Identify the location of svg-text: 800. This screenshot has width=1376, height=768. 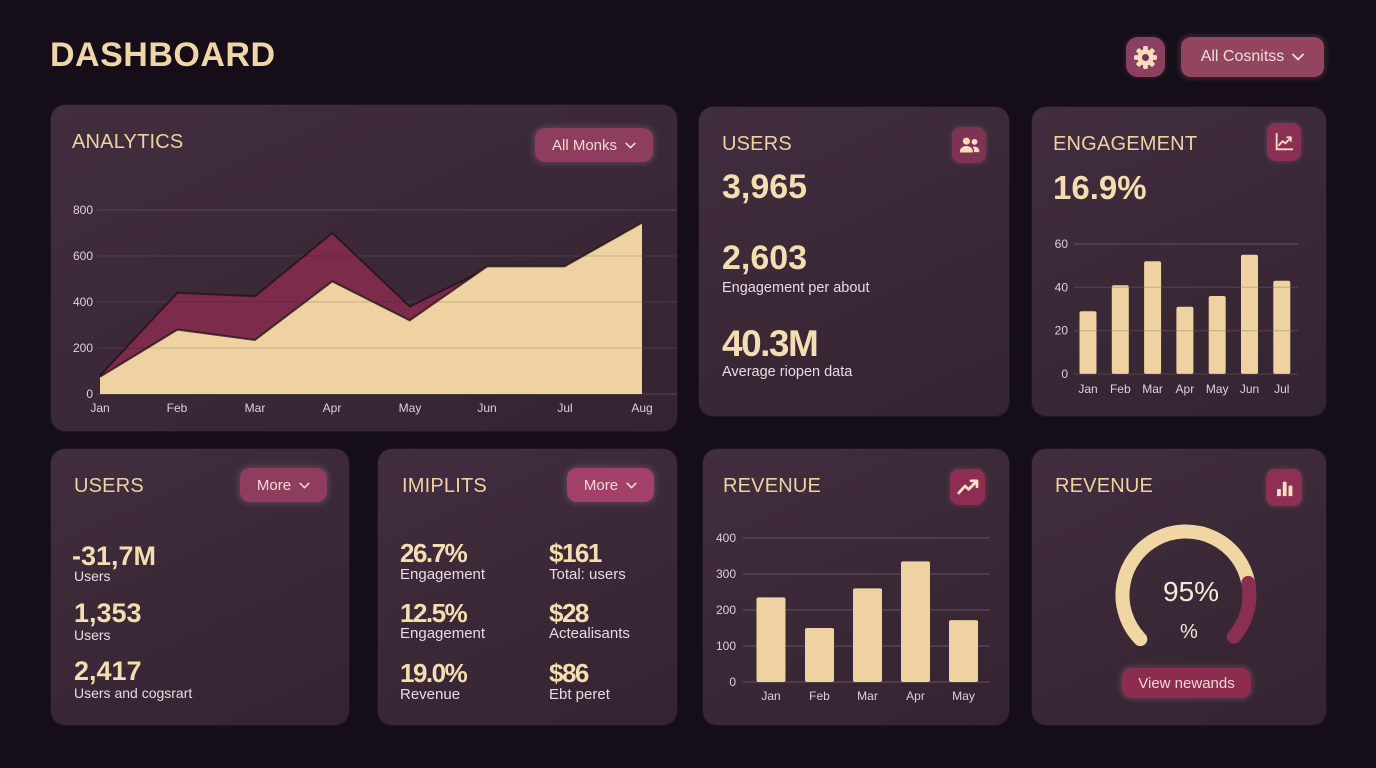
(83, 210).